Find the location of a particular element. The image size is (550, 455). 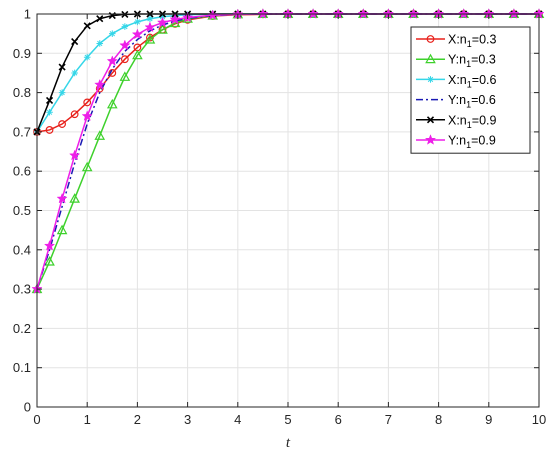

legend-entry: Y:n1=0.6 is located at coordinates (456, 101).